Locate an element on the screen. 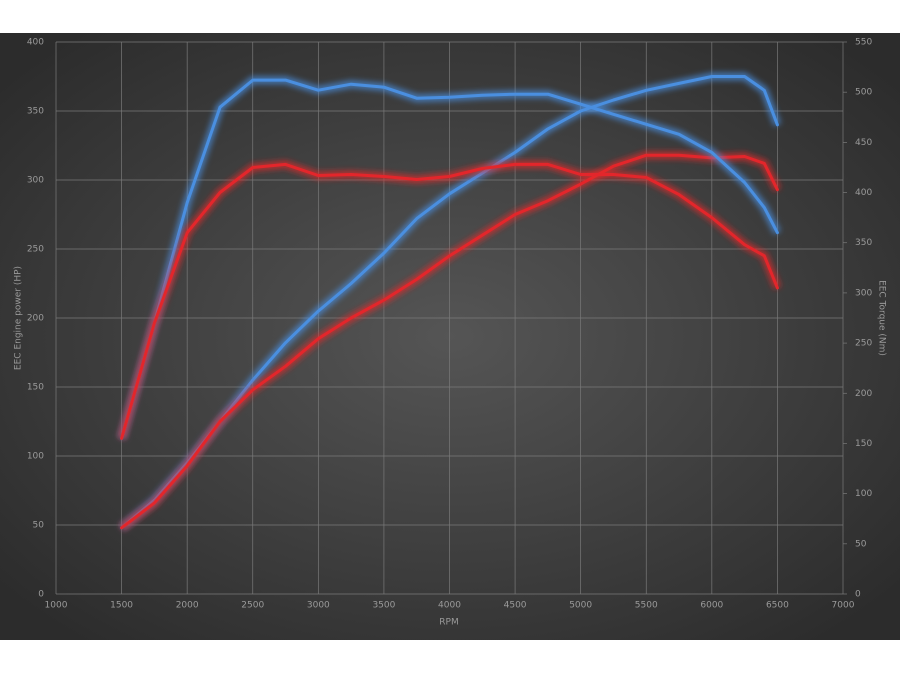 This screenshot has width=900, height=675. y2-axis-label: EEC Torque (Nm) is located at coordinates (882, 318).